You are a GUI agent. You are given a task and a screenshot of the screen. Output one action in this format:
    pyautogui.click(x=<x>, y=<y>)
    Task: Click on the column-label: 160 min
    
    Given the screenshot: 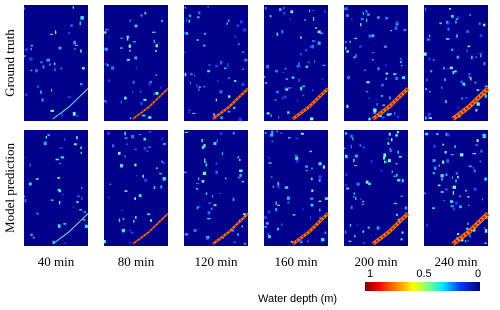 What is the action you would take?
    pyautogui.click(x=296, y=261)
    